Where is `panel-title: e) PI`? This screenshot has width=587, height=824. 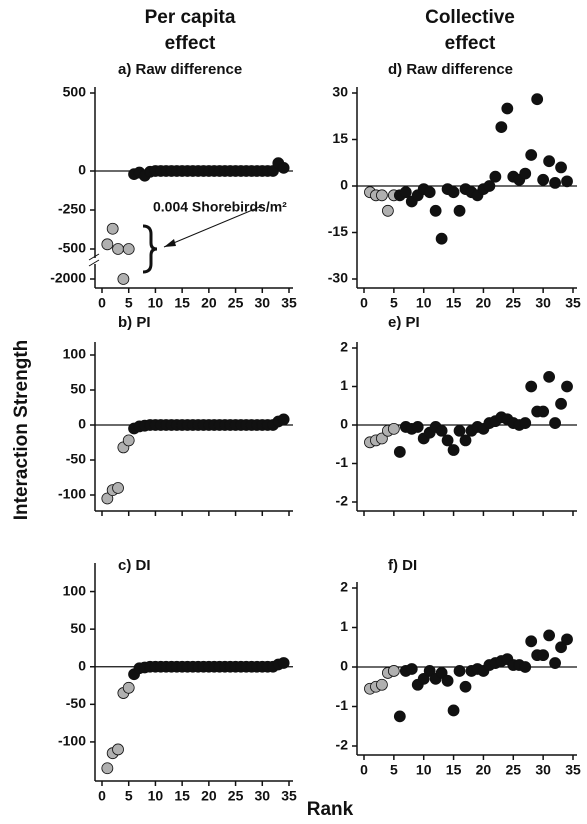 panel-title: e) PI is located at coordinates (404, 322).